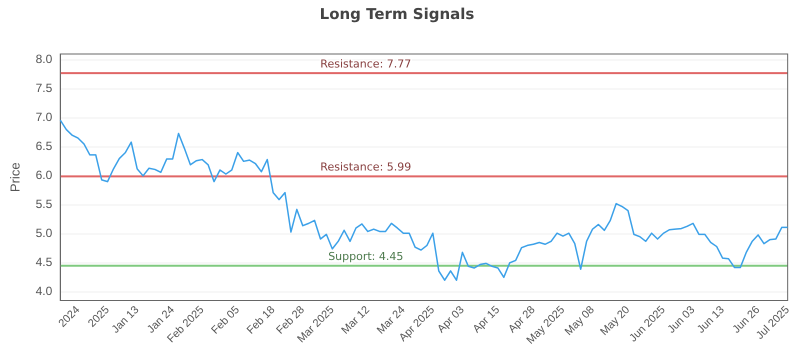  What do you see at coordinates (44, 175) in the screenshot?
I see `y-tick-label: 6.0` at bounding box center [44, 175].